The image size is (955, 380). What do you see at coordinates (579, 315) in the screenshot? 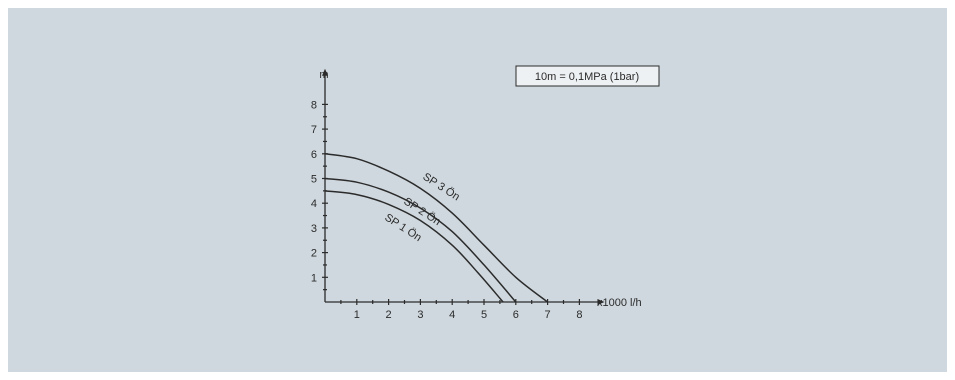
I see `x-tick-label: 8` at bounding box center [579, 315].